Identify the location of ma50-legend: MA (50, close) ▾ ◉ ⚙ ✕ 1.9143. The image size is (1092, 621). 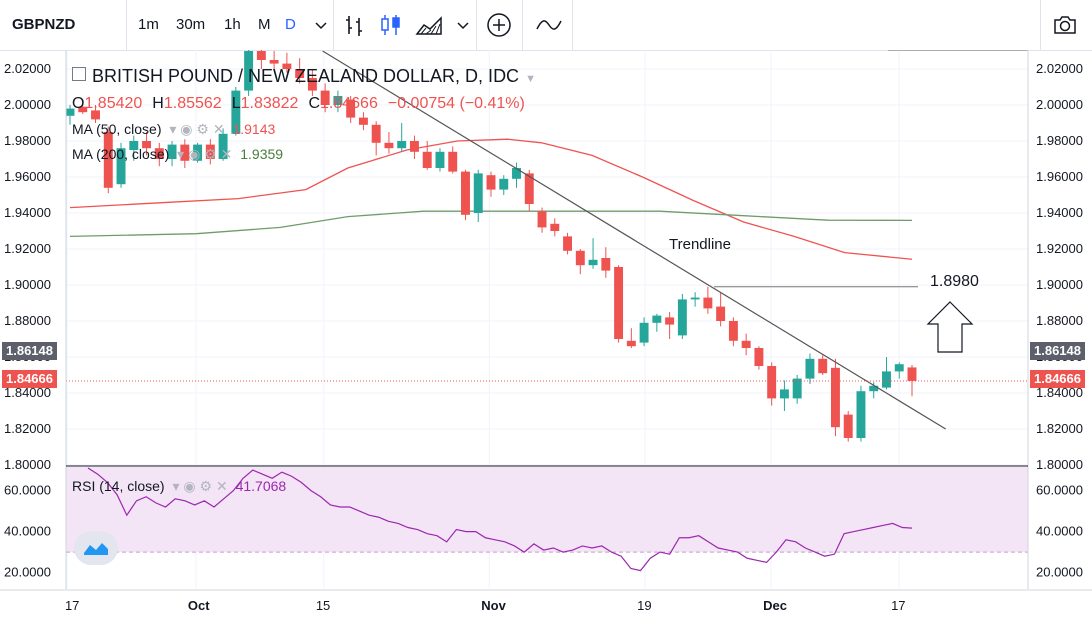
(173, 129).